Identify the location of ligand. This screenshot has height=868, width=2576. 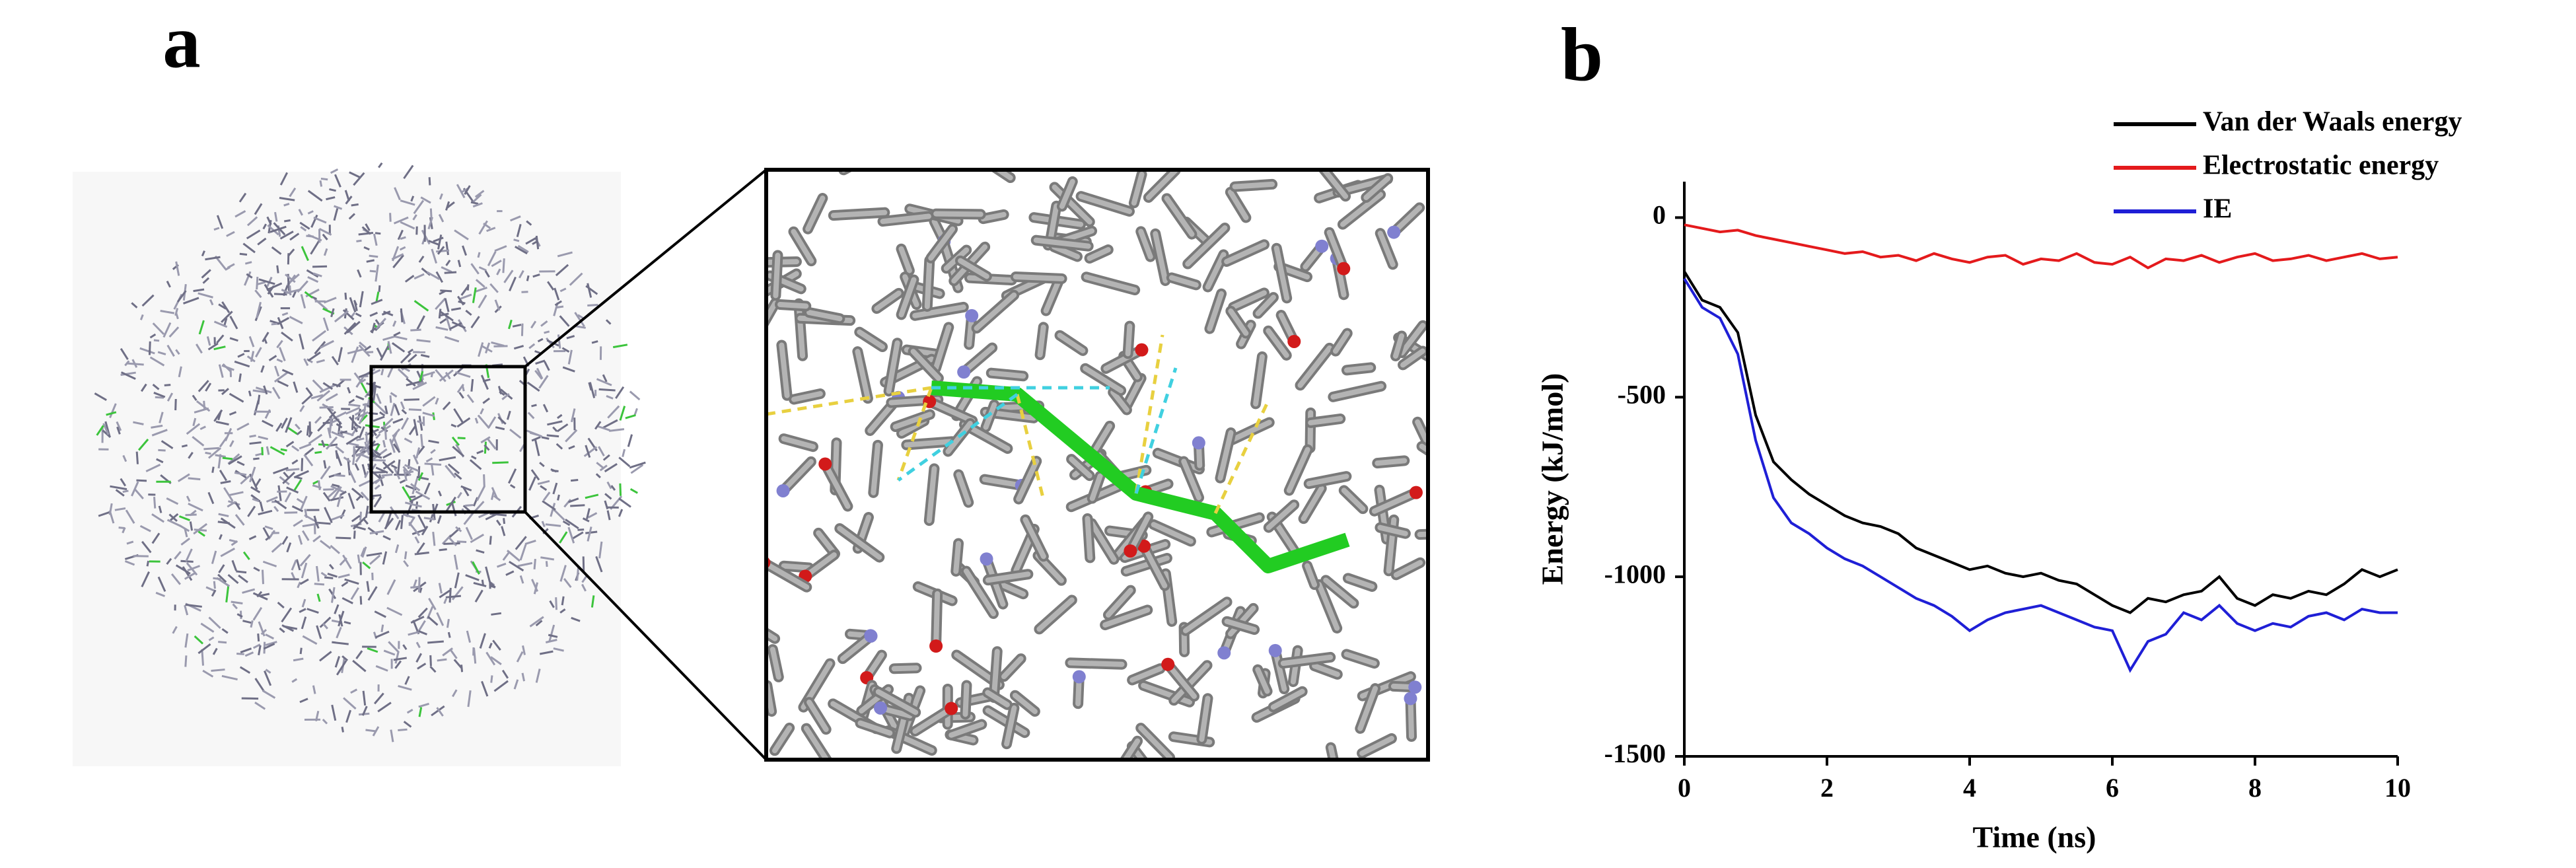
(1141, 476).